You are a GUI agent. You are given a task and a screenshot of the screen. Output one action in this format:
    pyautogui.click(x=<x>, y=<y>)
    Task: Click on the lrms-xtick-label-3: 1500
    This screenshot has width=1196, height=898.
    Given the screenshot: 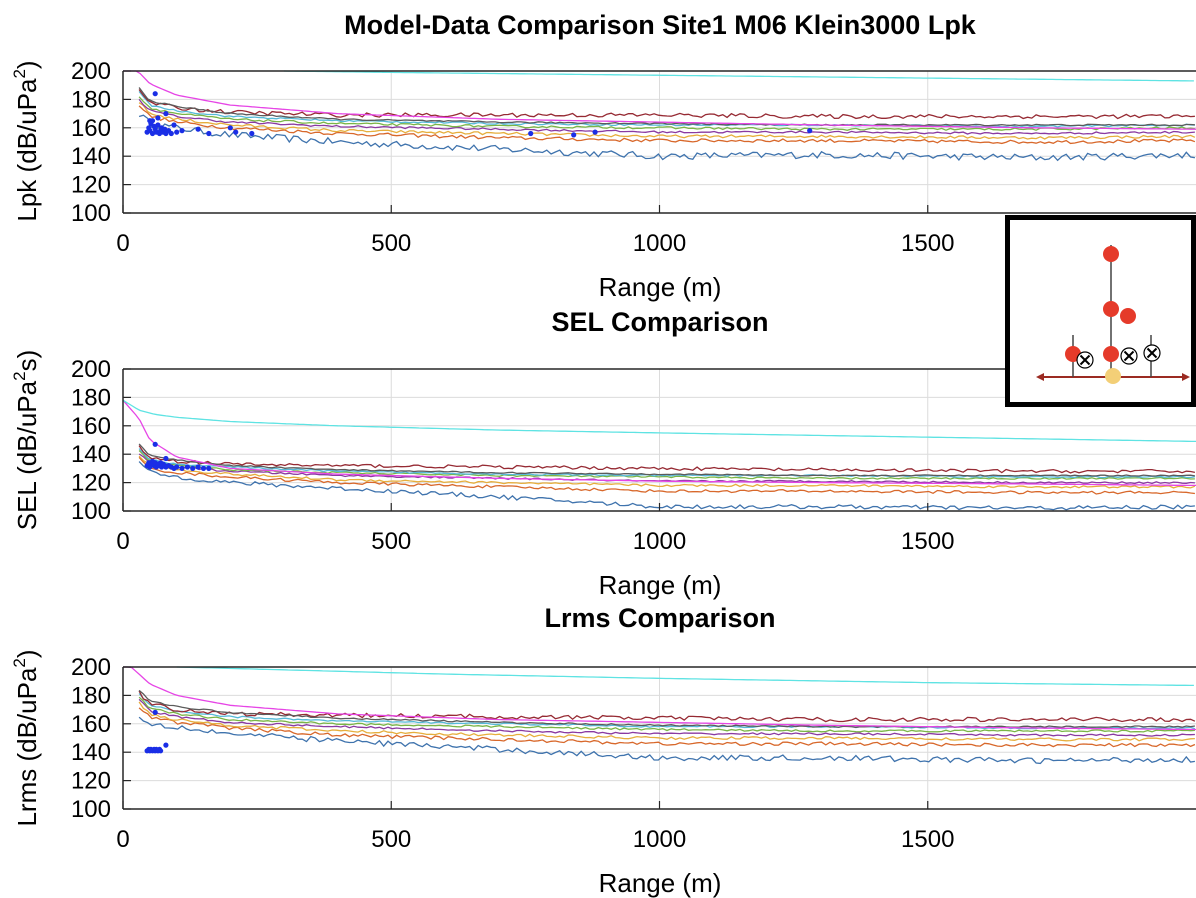 What is the action you would take?
    pyautogui.click(x=927, y=839)
    